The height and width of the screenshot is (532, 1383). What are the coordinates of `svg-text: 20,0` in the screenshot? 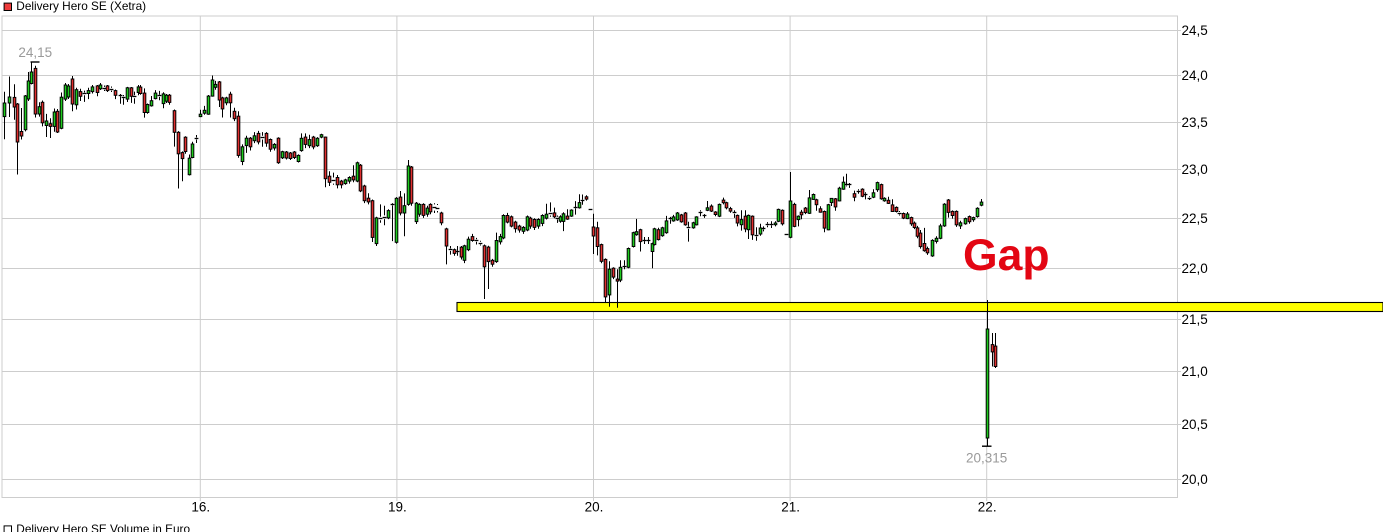 It's located at (1195, 479).